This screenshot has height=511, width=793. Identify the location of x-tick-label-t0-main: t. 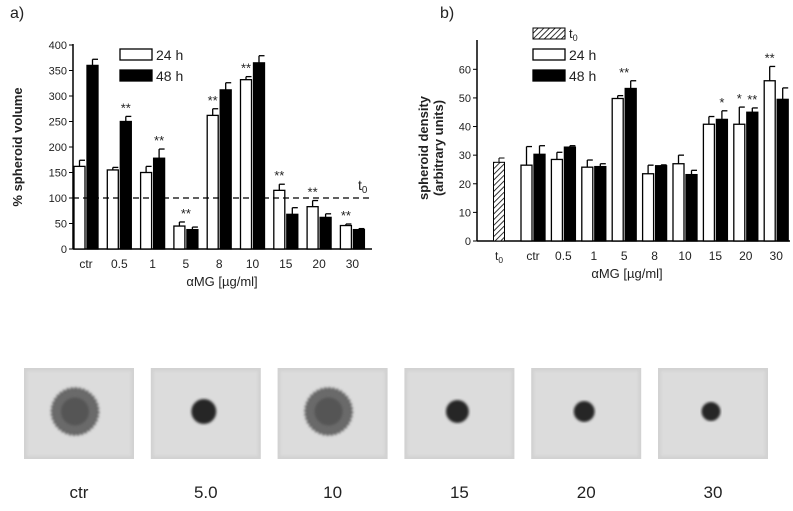
(497, 256).